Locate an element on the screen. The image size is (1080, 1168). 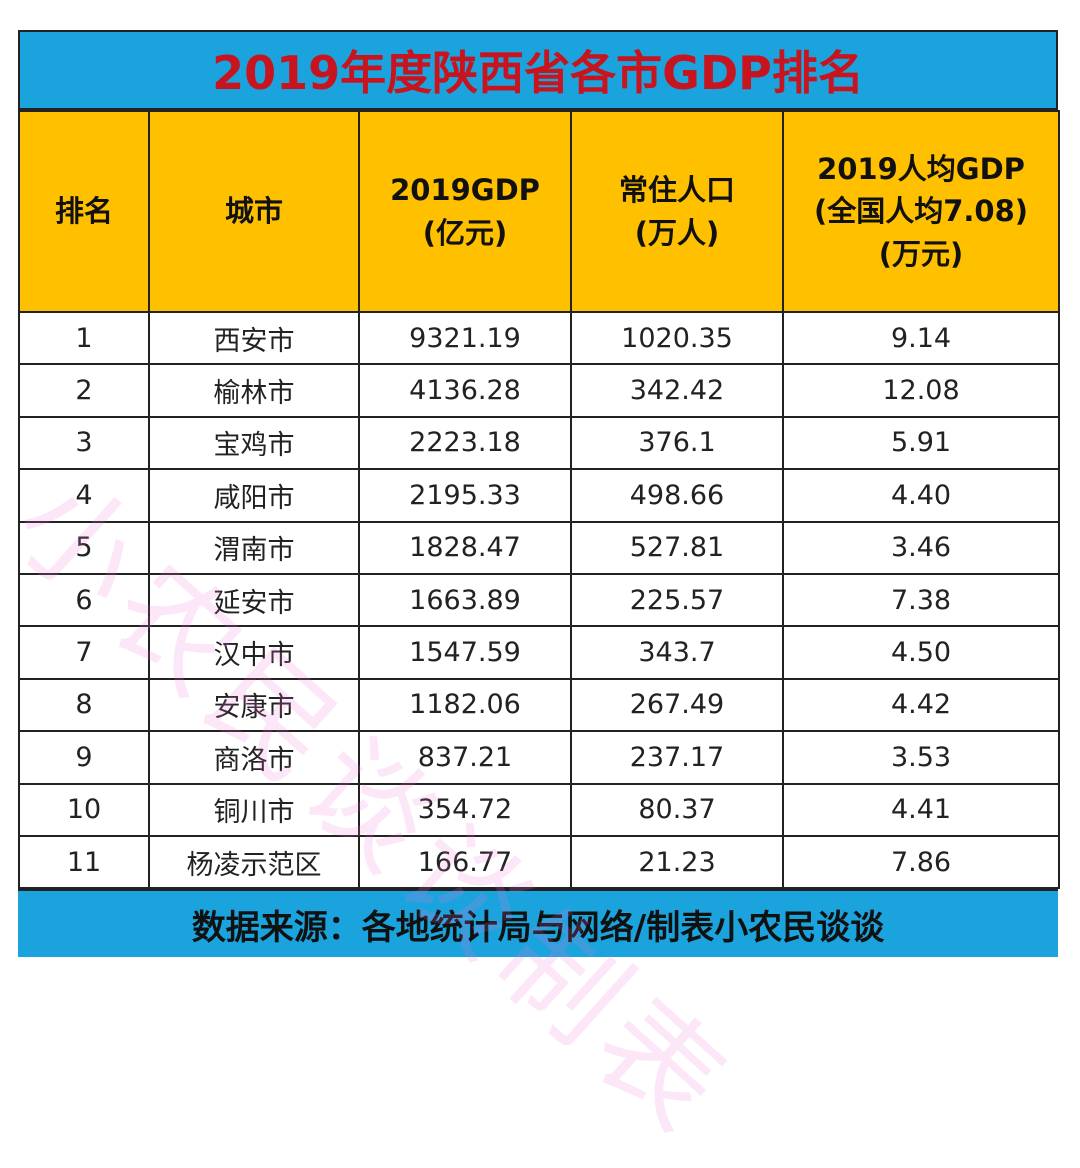
table-cell: 商洛市 is located at coordinates (254, 757).